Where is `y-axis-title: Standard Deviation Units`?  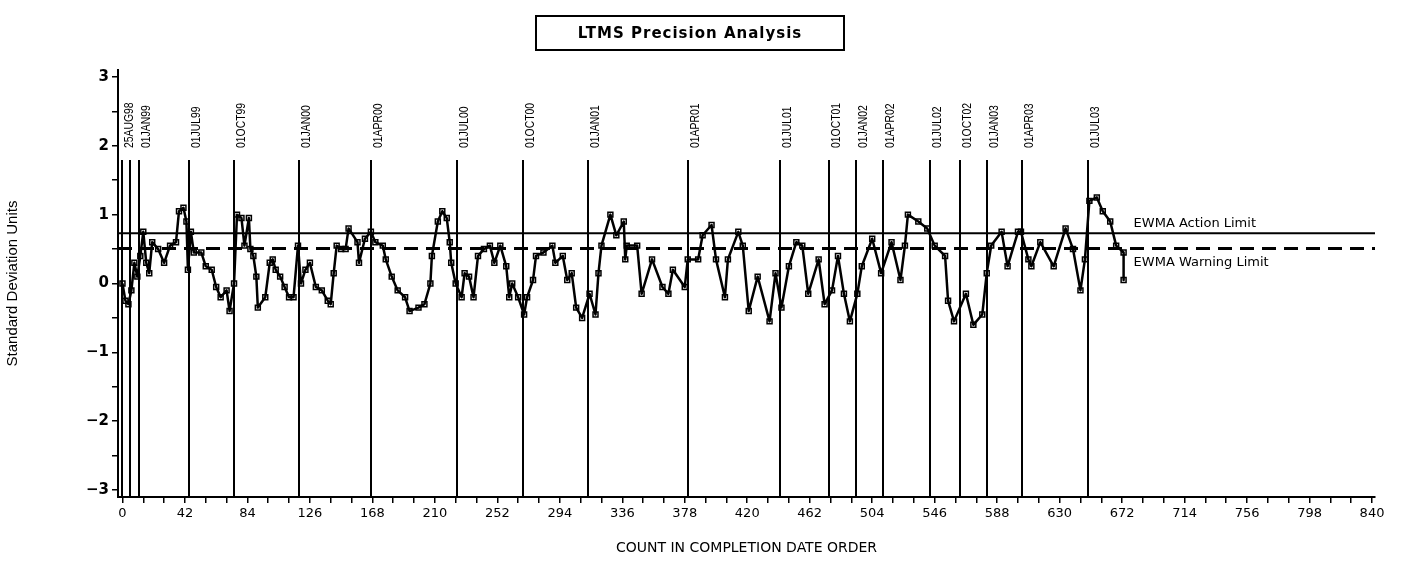 y-axis-title: Standard Deviation Units is located at coordinates (12, 283).